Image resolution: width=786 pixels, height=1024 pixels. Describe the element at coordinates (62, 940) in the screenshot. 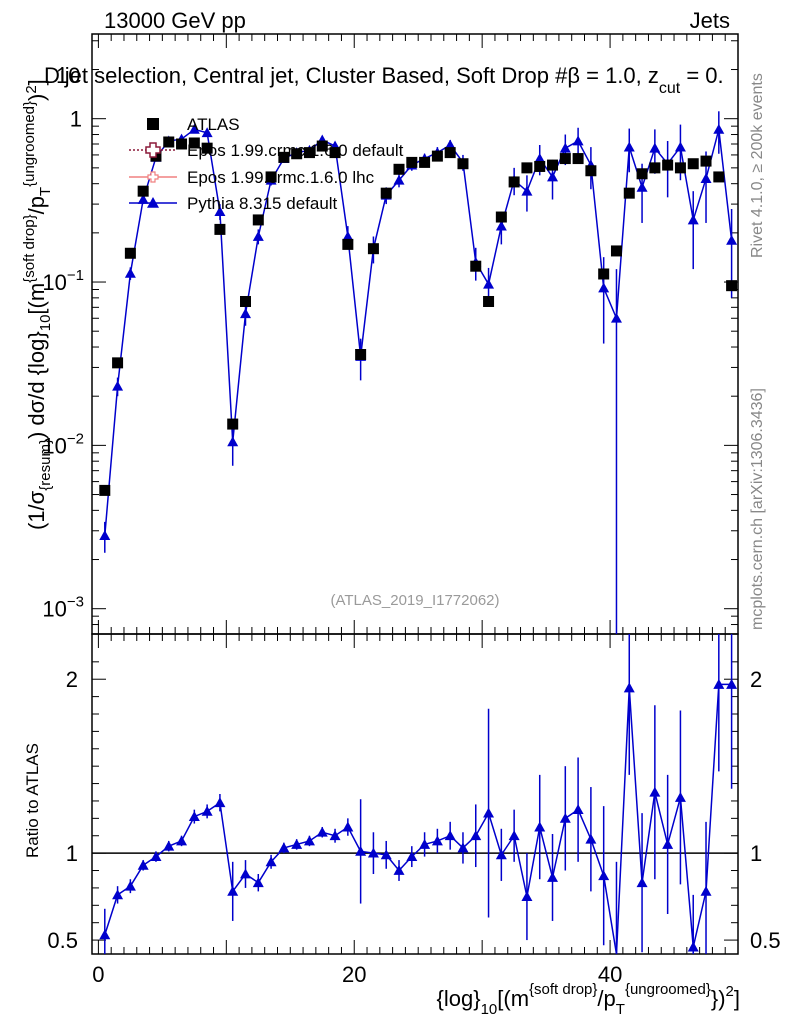

I see `ratio-y-tick-label: 0.5` at that location.